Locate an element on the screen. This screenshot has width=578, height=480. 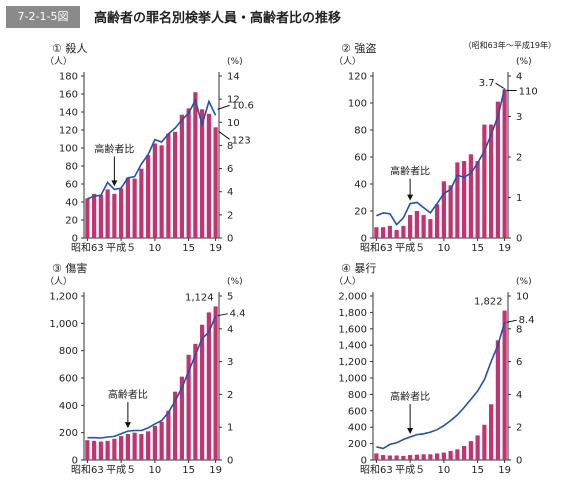
y2-tick-label: 5 is located at coordinates (230, 297).